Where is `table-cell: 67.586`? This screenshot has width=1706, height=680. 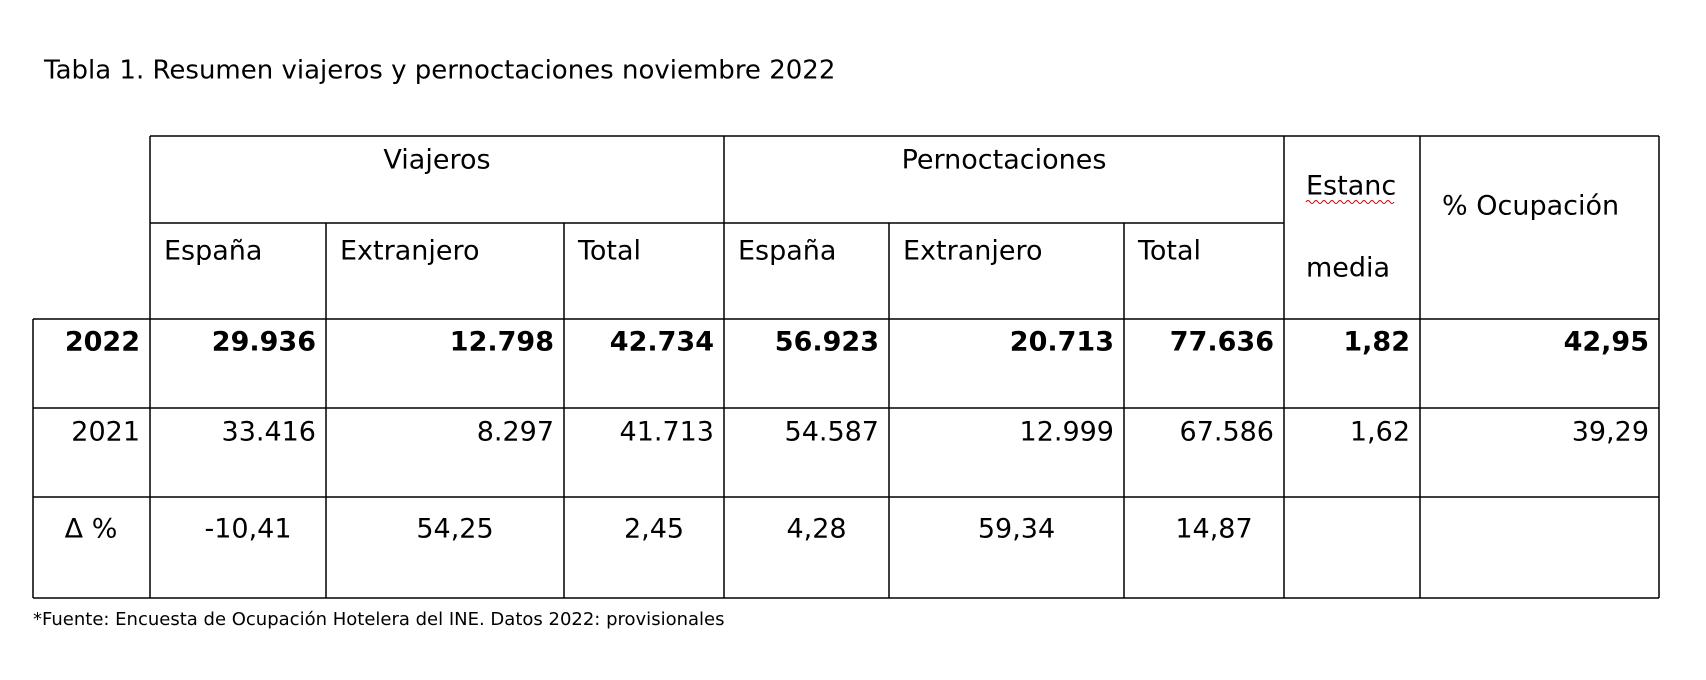 table-cell: 67.586 is located at coordinates (1227, 432).